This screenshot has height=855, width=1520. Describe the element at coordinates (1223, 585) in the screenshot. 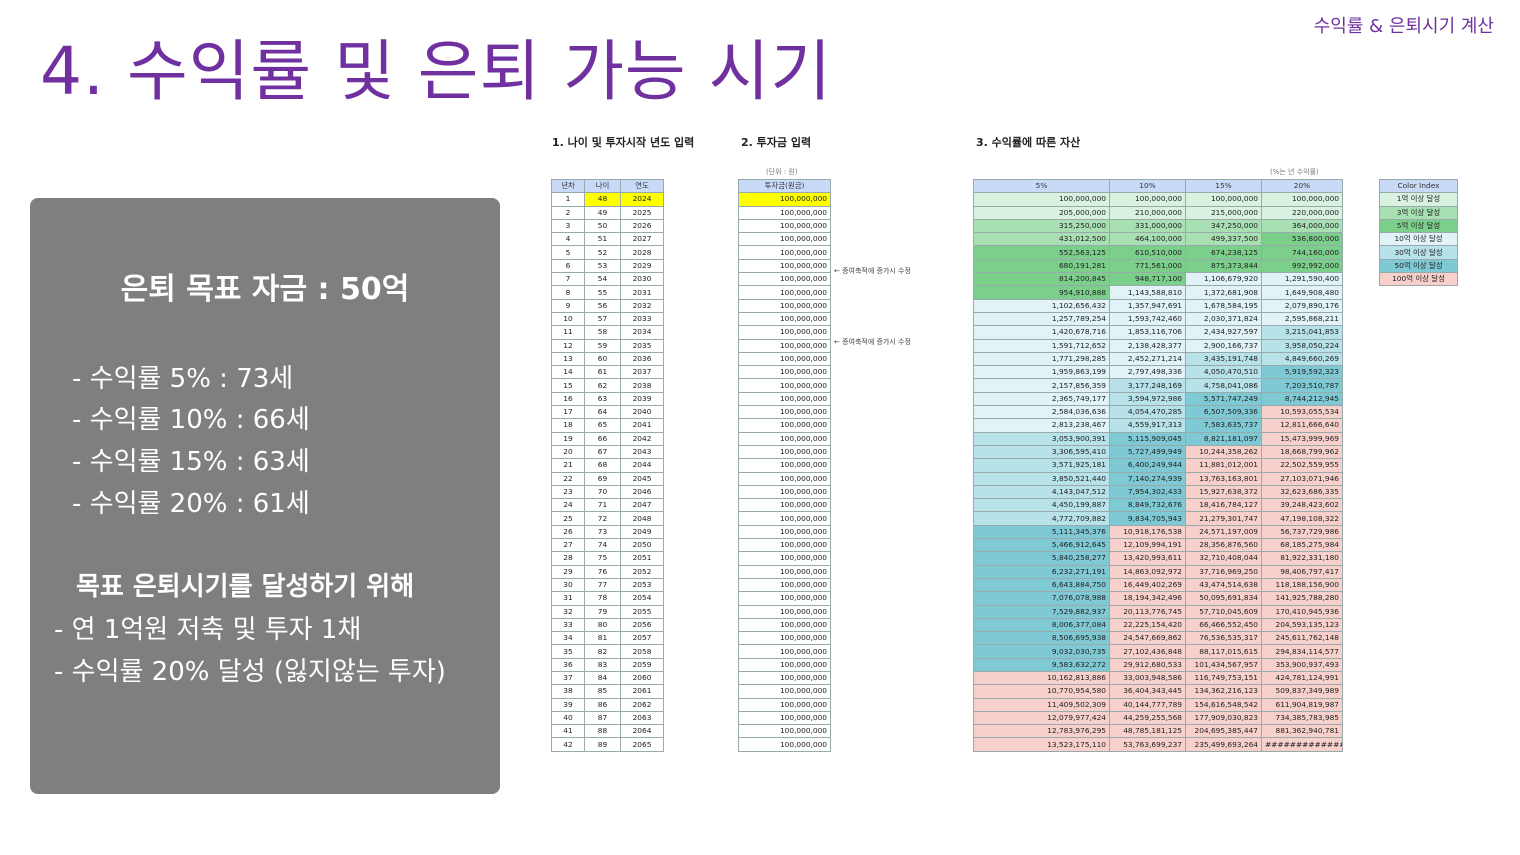

I see `cell-asset-rate-15: 43,474,514,638` at that location.